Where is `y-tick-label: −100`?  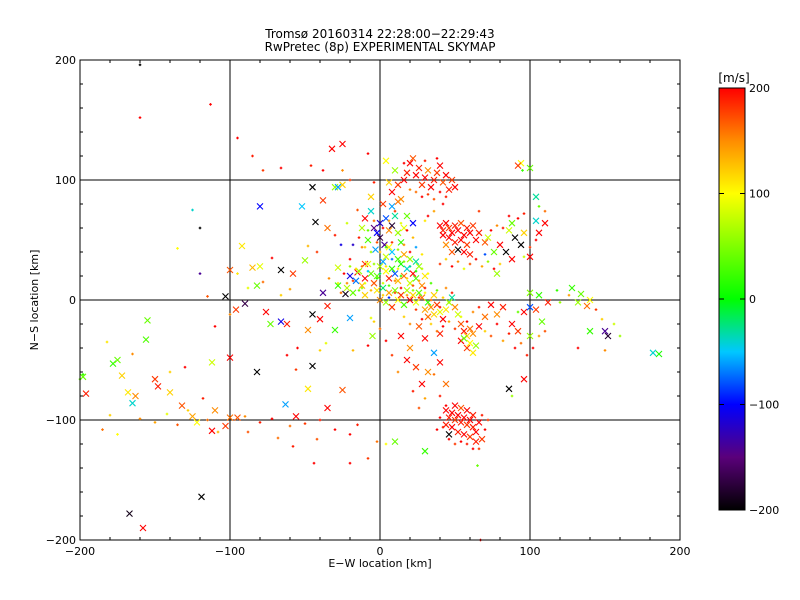 y-tick-label: −100 is located at coordinates (61, 420).